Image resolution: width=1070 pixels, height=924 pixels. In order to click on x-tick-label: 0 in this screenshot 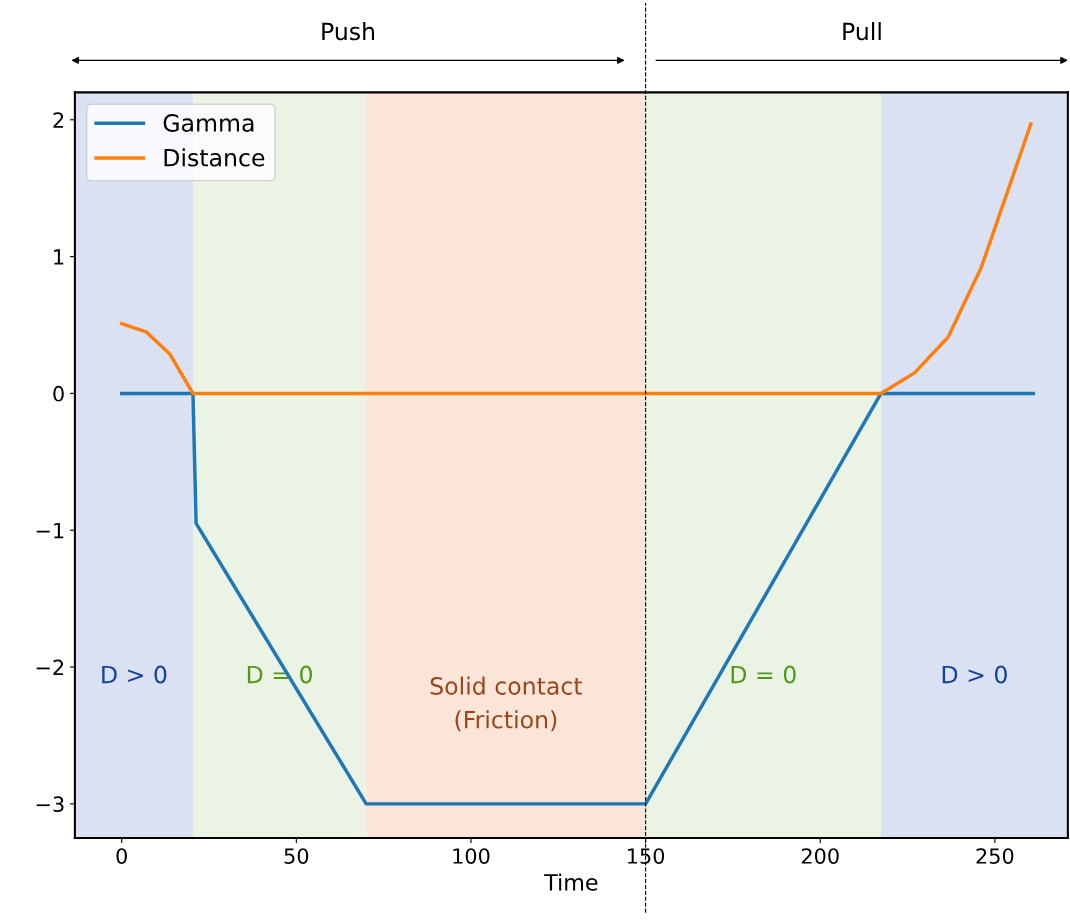, I will do `click(121, 856)`.